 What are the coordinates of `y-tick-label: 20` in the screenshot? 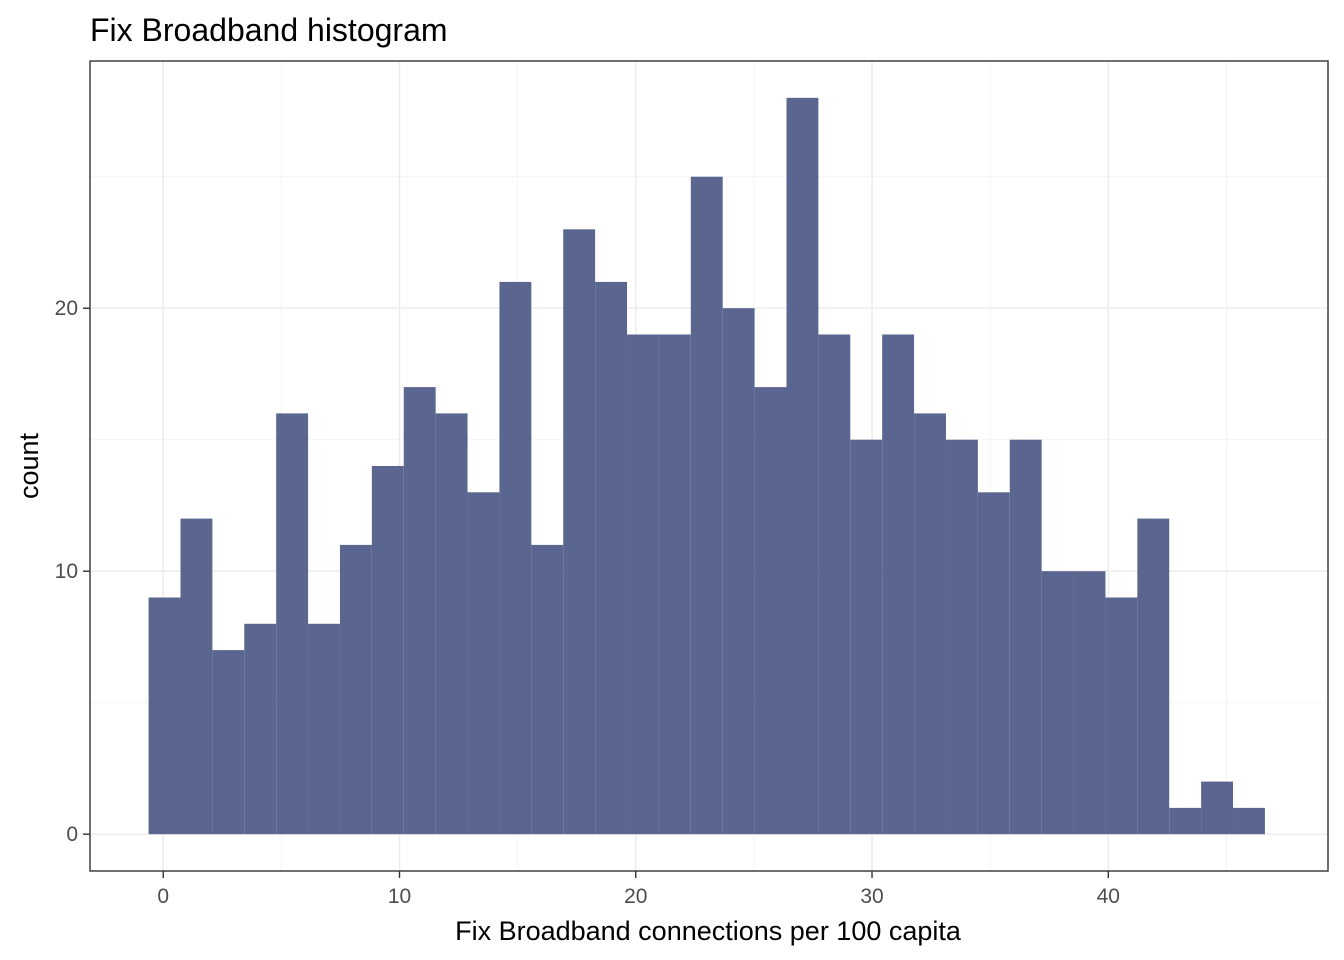 It's located at (66, 308).